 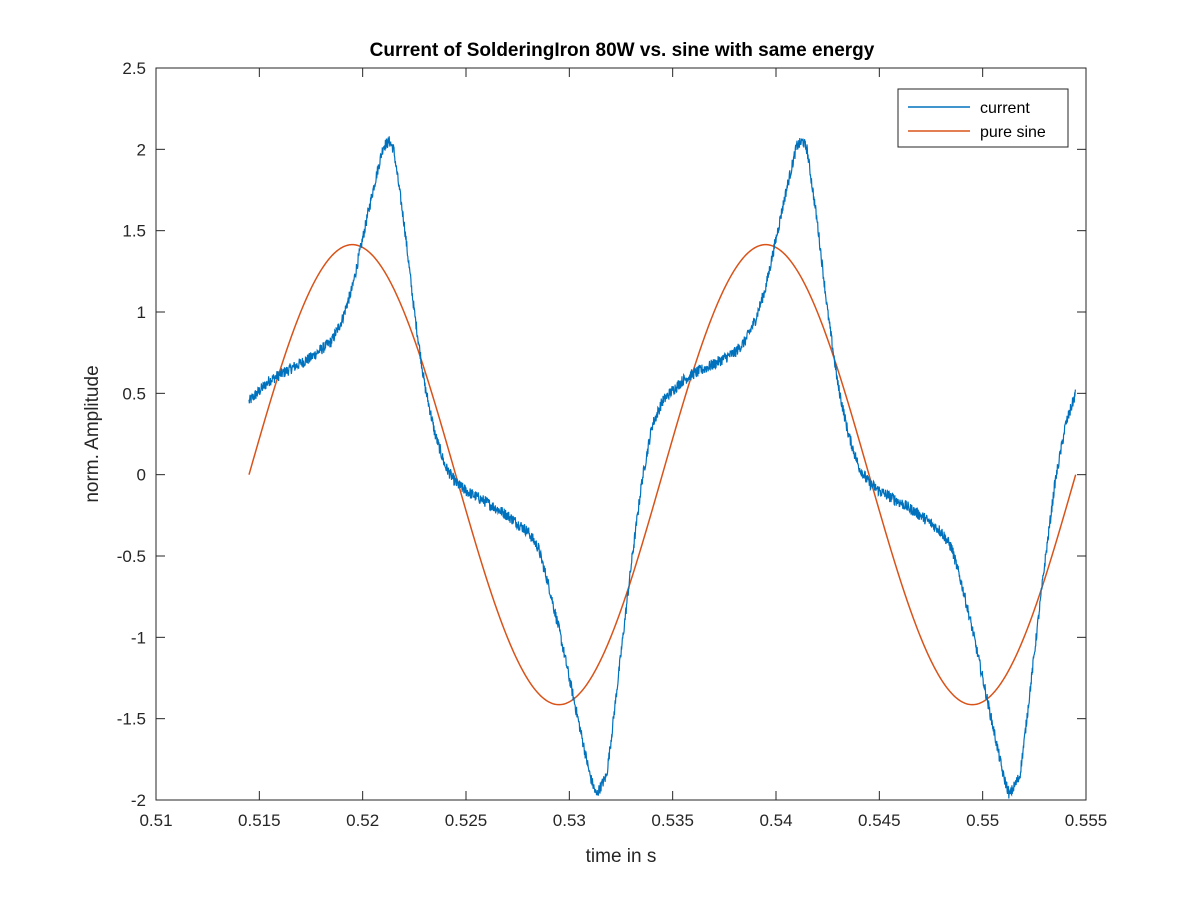 I want to click on x-tick-label: 0.55, so click(x=982, y=820).